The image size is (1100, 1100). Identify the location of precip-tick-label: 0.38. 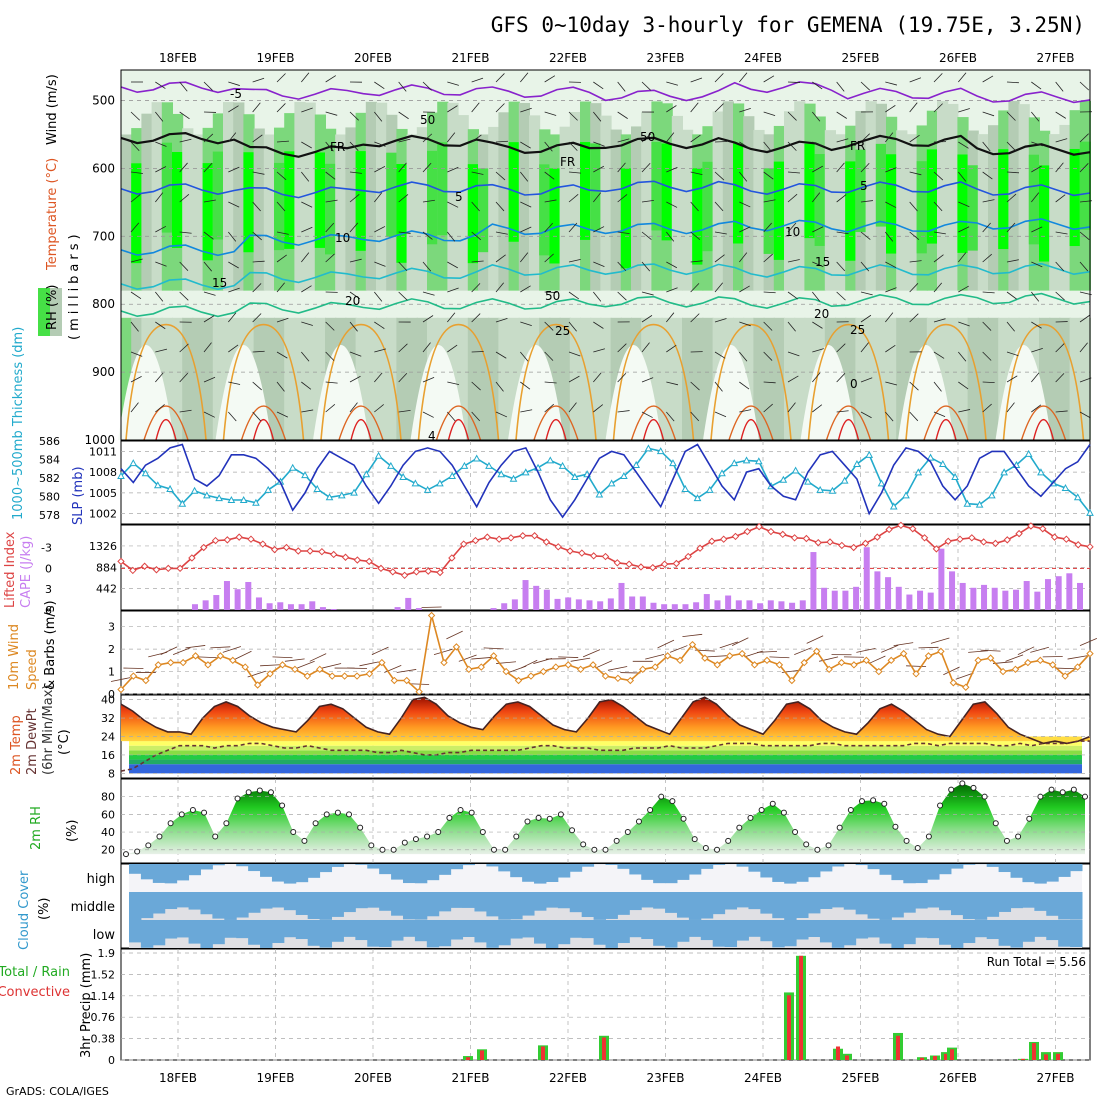
(103, 1039).